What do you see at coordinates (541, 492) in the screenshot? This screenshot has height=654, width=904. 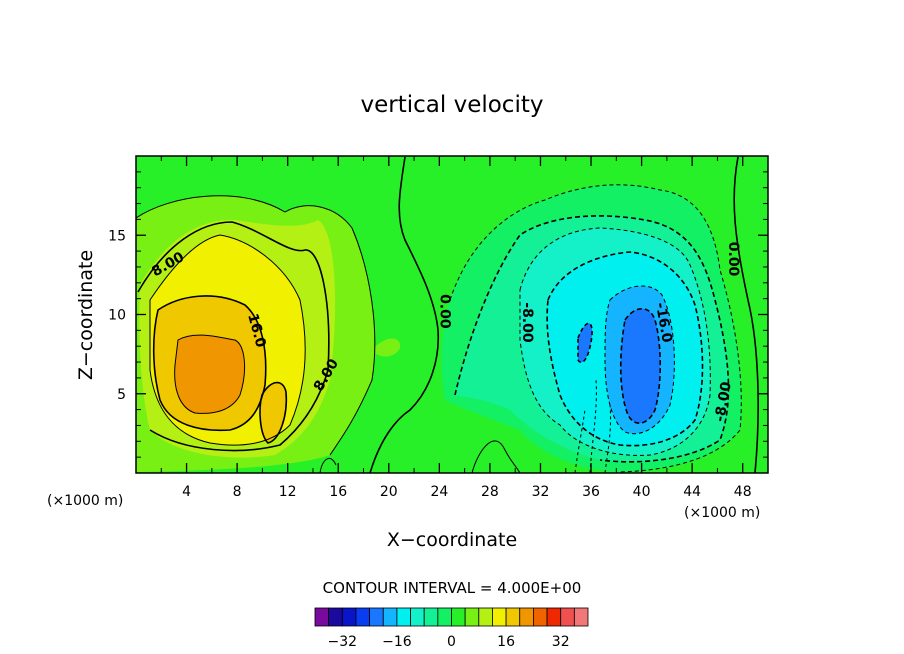 I see `x-tick-label: 32` at bounding box center [541, 492].